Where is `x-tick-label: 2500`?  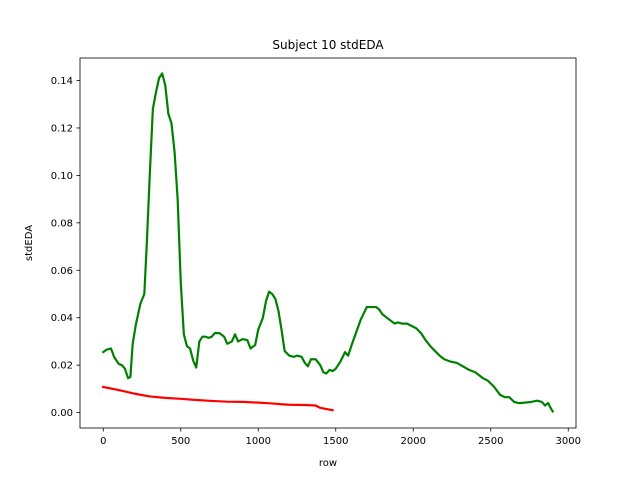
x-tick-label: 2500 is located at coordinates (490, 441).